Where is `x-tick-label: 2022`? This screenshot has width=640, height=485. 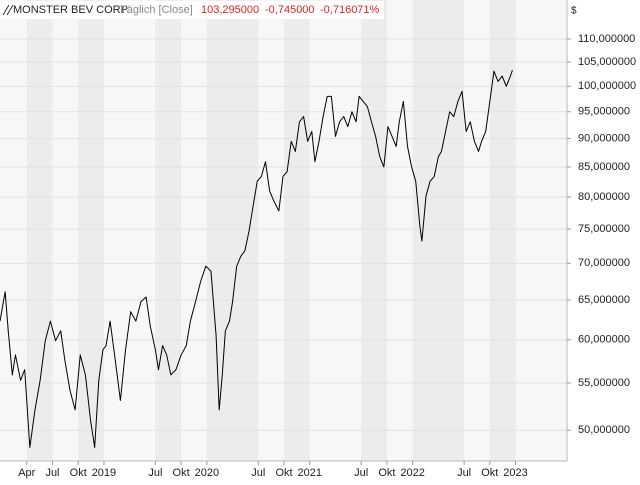
x-tick-label: 2022 is located at coordinates (412, 473).